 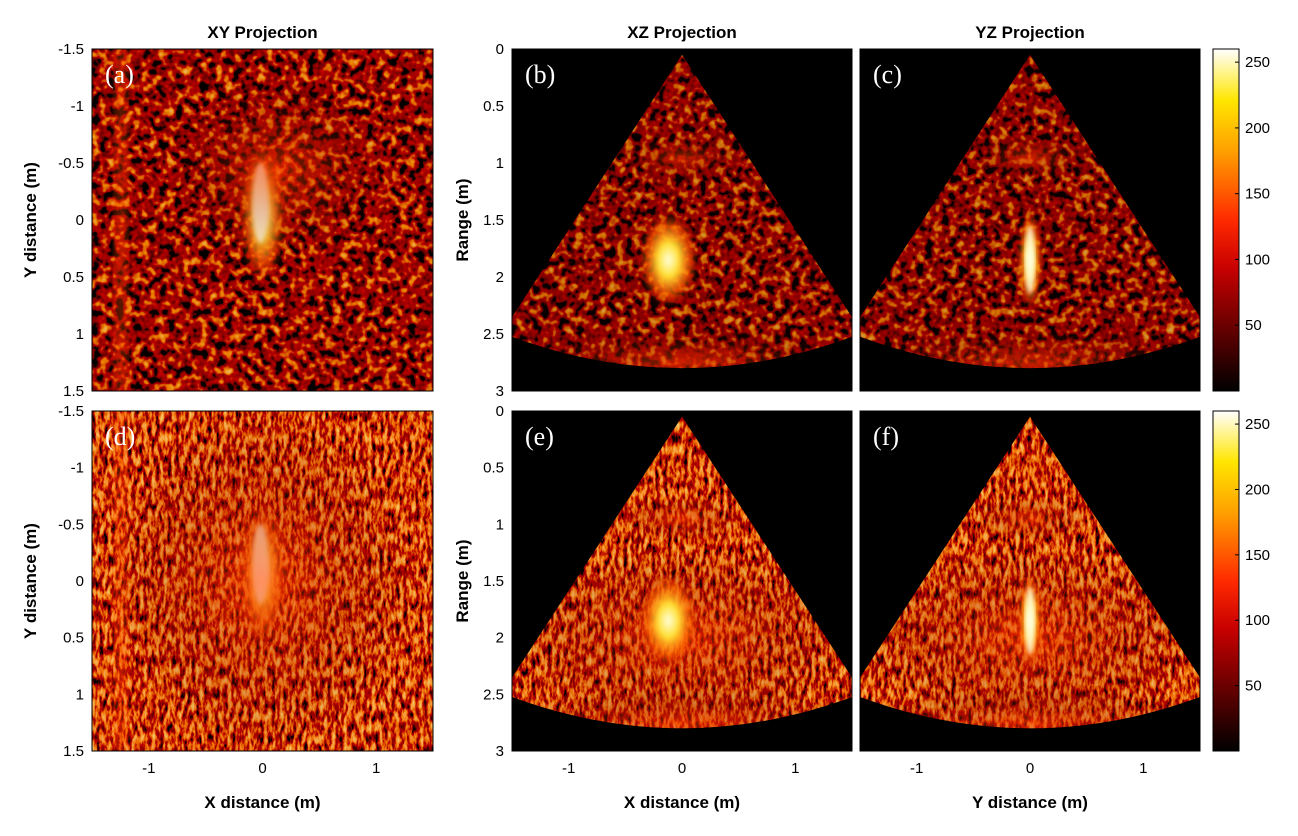 What do you see at coordinates (1241, 581) in the screenshot?
I see `colorbar-1: 50 100 150 200 250` at bounding box center [1241, 581].